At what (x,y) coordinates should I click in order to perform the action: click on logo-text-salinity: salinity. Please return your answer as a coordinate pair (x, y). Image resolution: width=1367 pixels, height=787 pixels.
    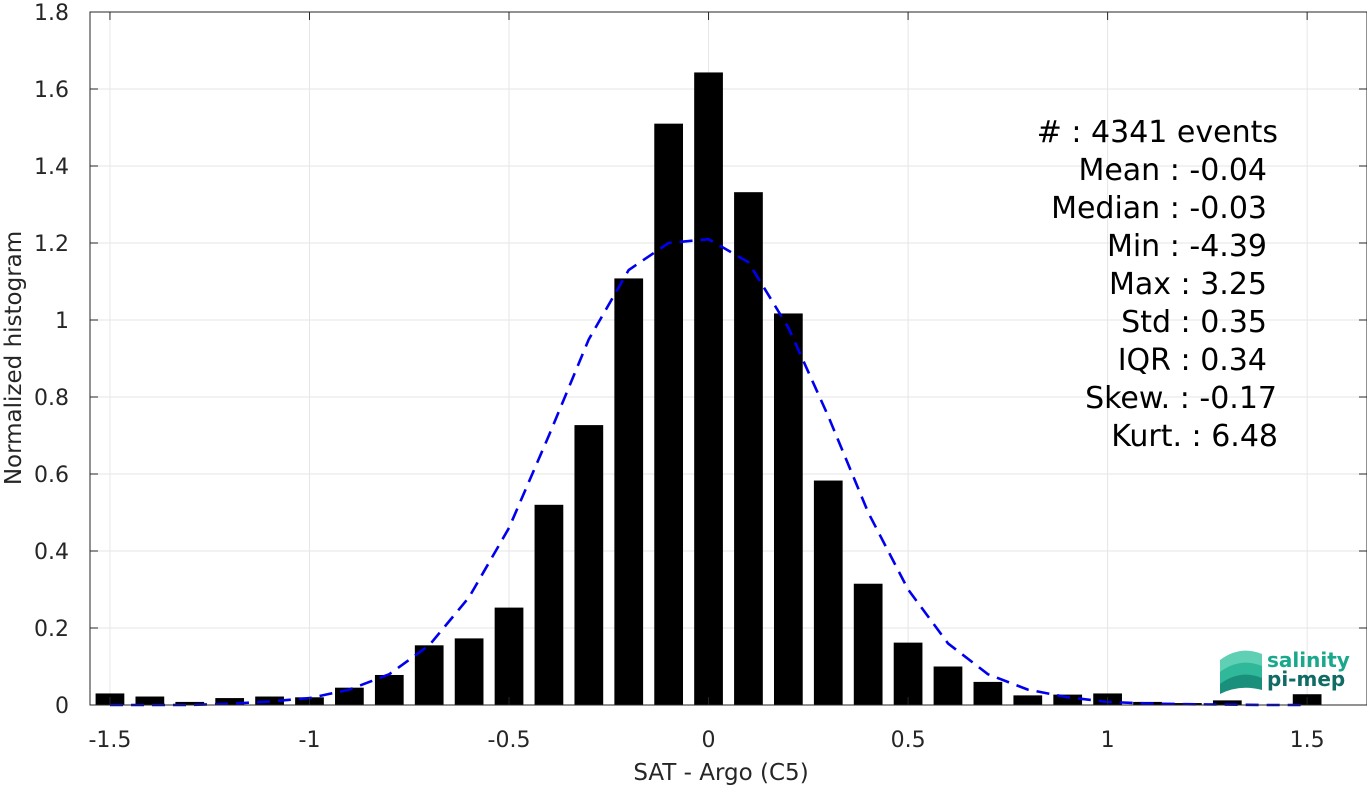
    Looking at the image, I should click on (1308, 660).